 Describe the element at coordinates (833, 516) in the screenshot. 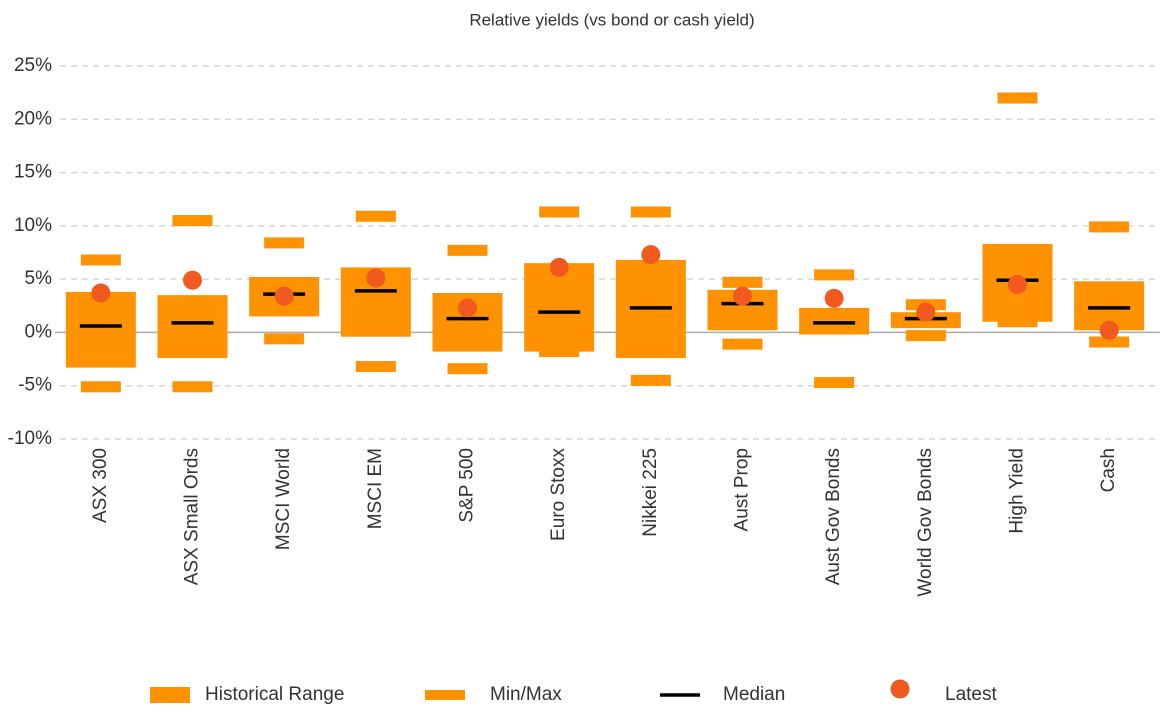

I see `x-tick-label: Aust Gov Bonds` at that location.